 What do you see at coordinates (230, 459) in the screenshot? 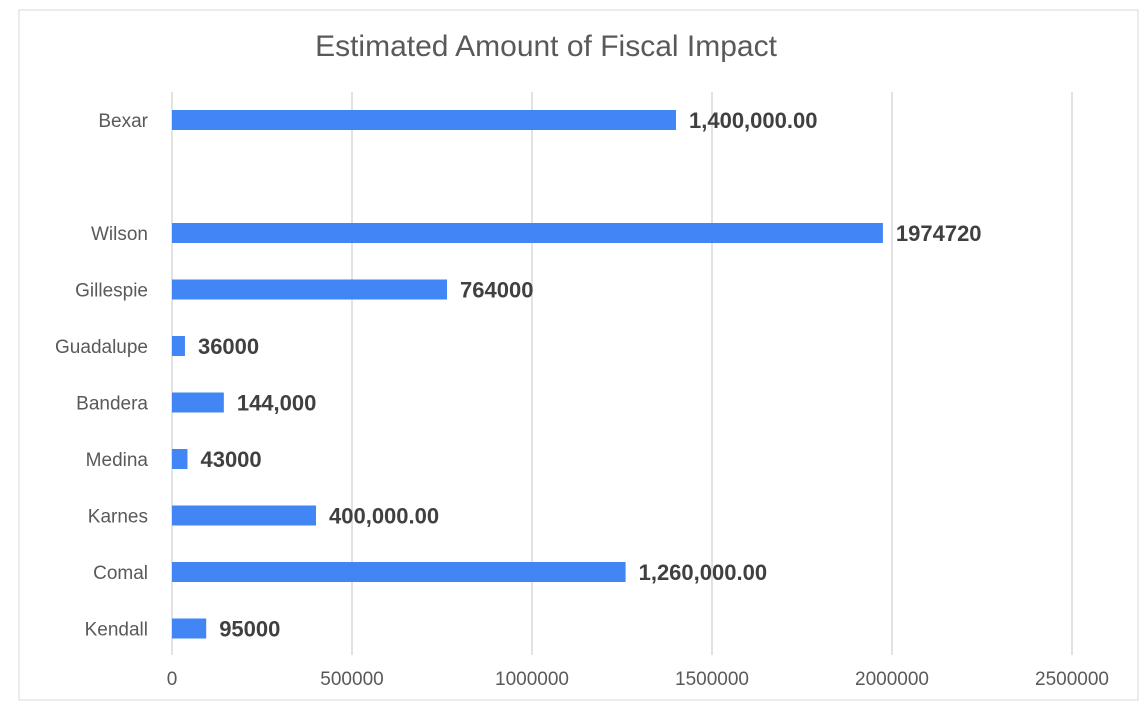
I see `data-label: 43000` at bounding box center [230, 459].